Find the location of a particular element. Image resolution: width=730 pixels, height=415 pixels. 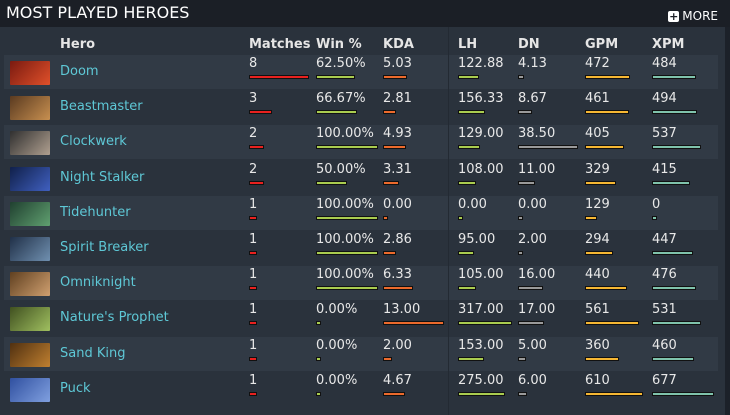

hero-name-link: Night Stalker is located at coordinates (102, 177).